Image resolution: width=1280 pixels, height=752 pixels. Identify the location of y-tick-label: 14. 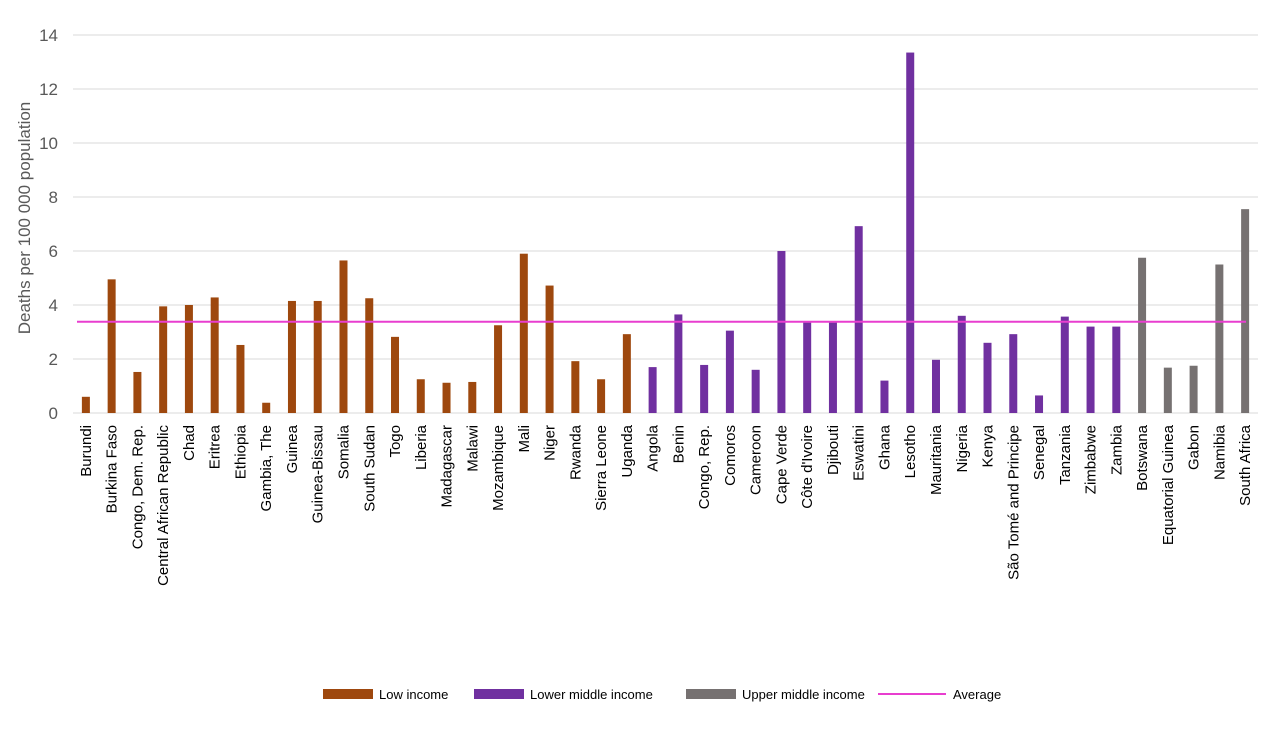
(48, 35).